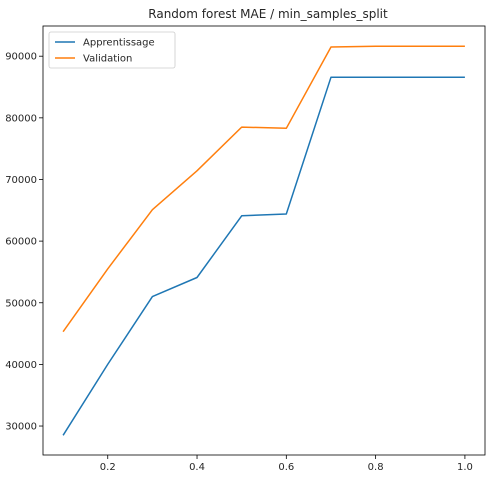 The width and height of the screenshot is (497, 482). I want to click on y-tick-label: 80000, so click(21, 118).